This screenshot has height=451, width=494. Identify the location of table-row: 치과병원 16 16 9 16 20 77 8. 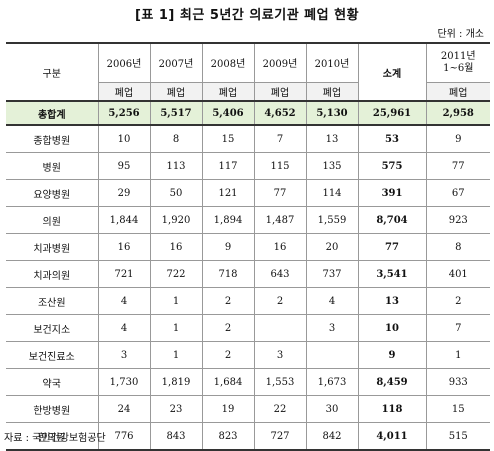
(248, 247).